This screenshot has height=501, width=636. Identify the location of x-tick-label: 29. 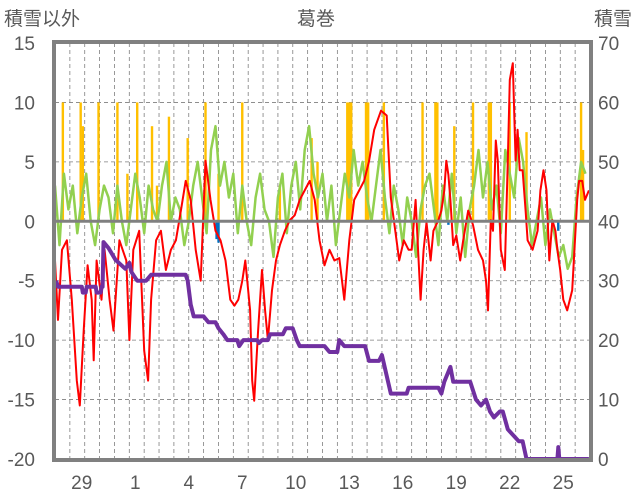
(81, 483).